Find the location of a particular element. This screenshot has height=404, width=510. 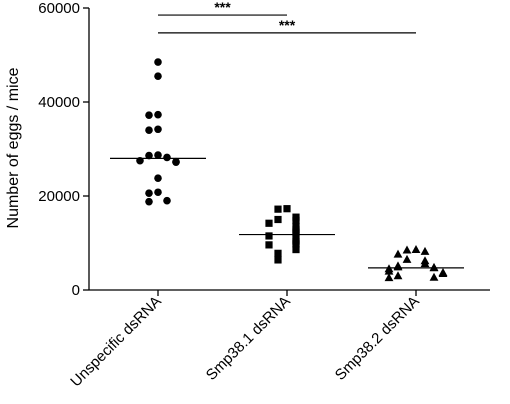

x-tick-label: Smp38.1 dsRNA is located at coordinates (248, 338).